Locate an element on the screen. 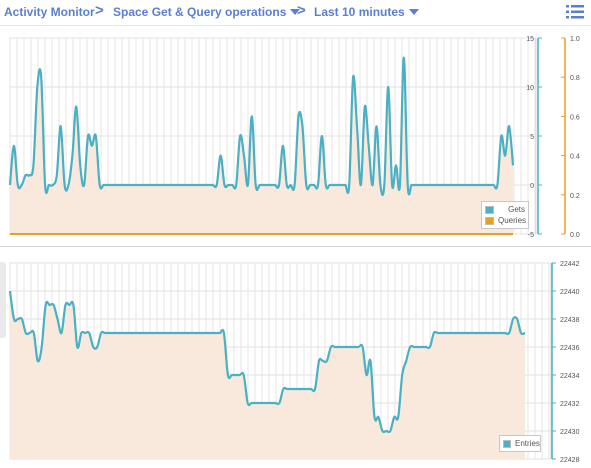  gets-swatch is located at coordinates (489, 209).